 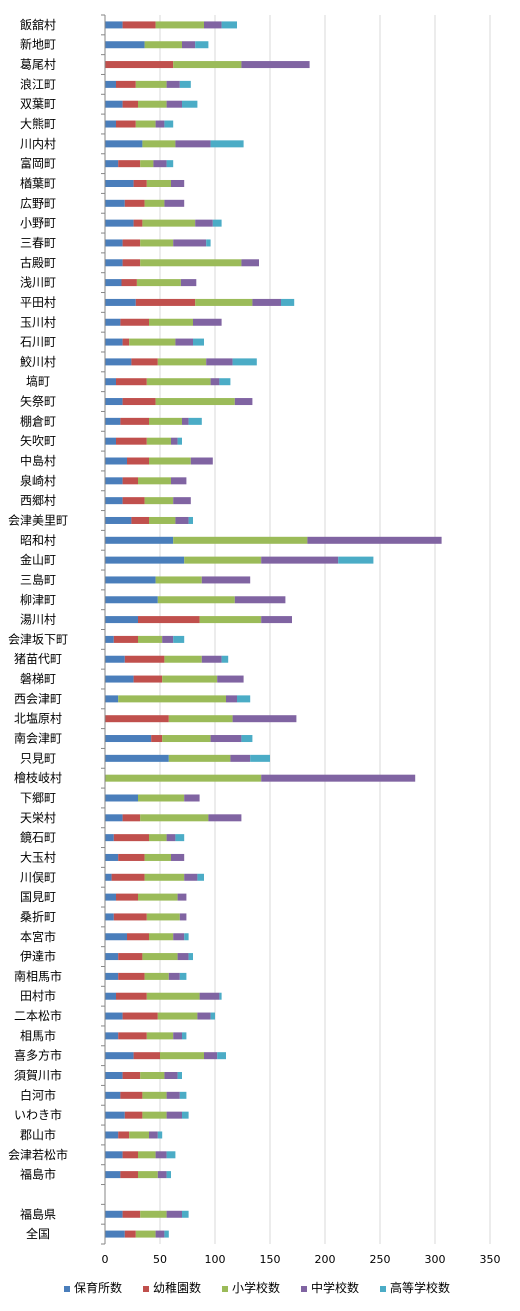 What do you see at coordinates (38, 758) in the screenshot?
I see `category-label: 只見町` at bounding box center [38, 758].